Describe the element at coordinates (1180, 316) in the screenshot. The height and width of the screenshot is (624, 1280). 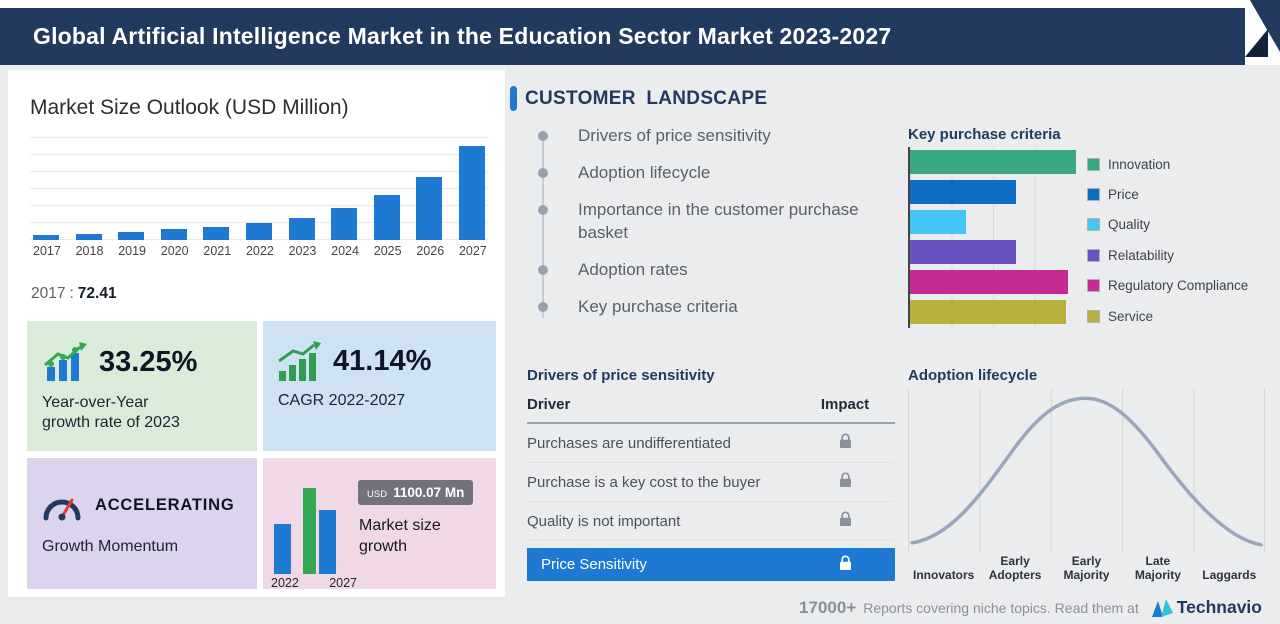
I see `legend-item: Service` at that location.